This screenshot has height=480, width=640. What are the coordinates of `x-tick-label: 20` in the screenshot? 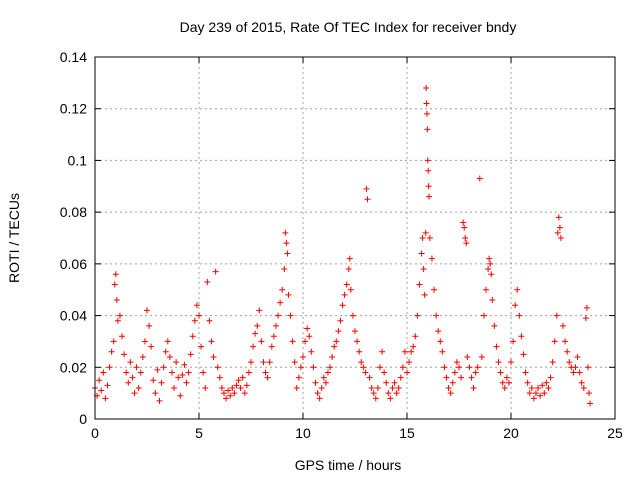 It's located at (511, 433).